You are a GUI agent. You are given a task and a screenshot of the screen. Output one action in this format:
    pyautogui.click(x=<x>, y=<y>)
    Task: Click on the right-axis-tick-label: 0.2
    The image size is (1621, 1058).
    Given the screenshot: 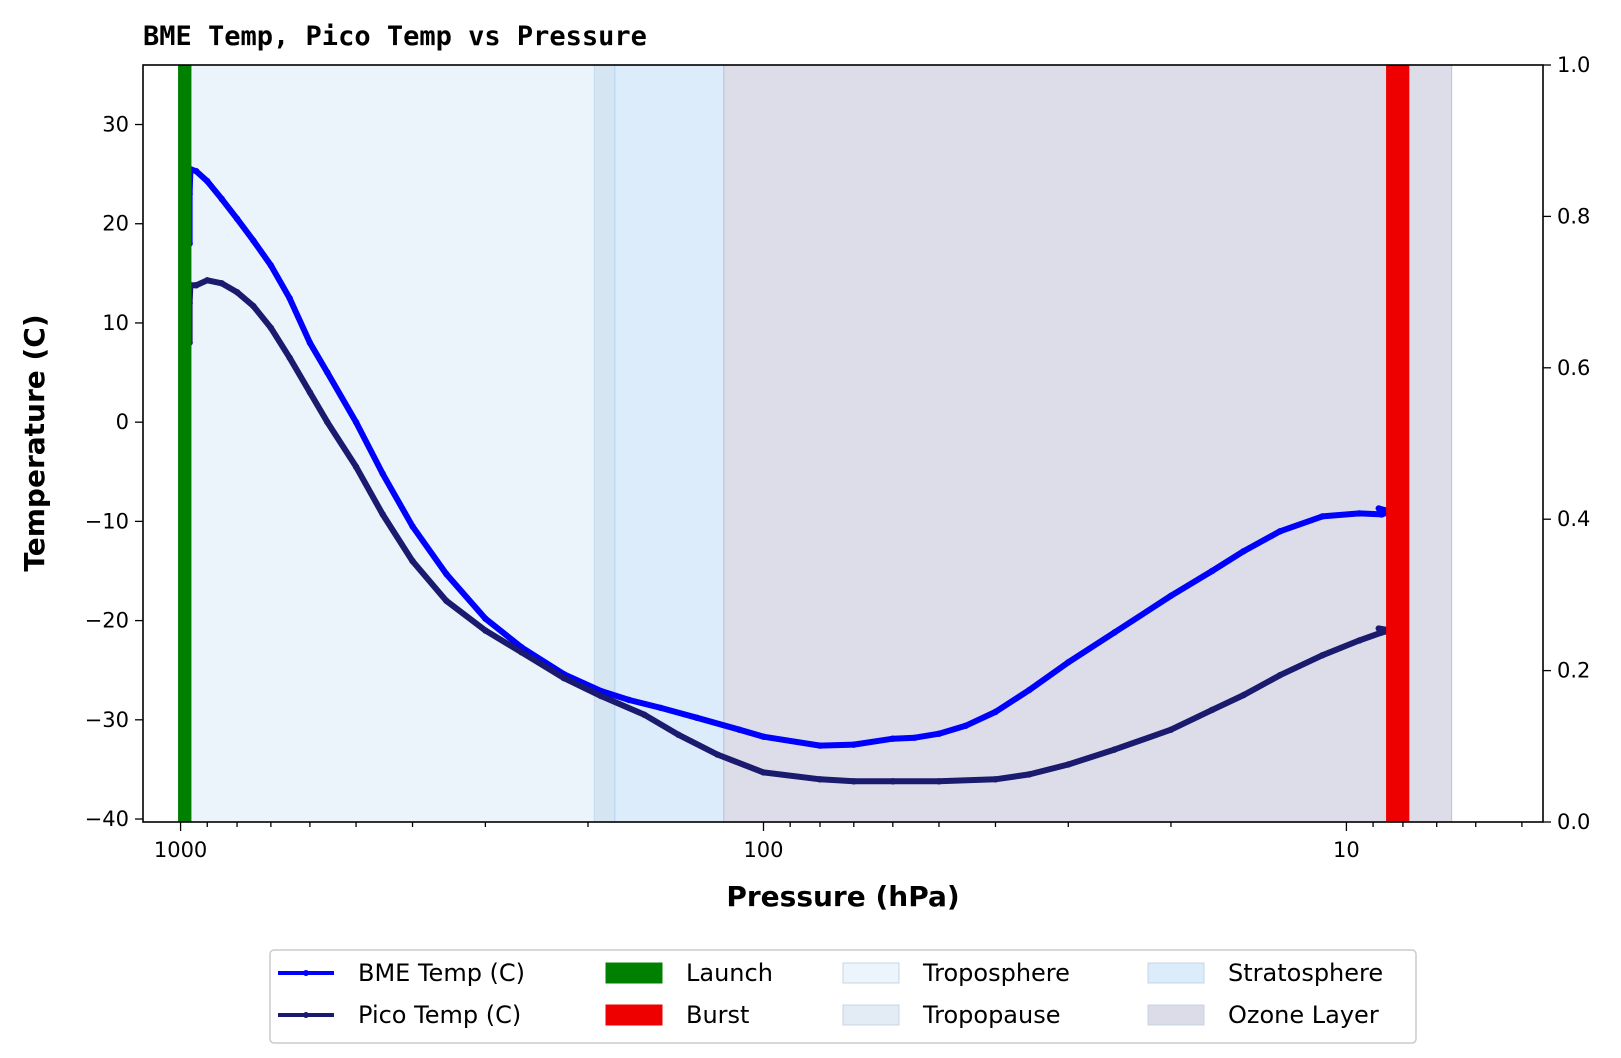 What is the action you would take?
    pyautogui.click(x=1573, y=671)
    